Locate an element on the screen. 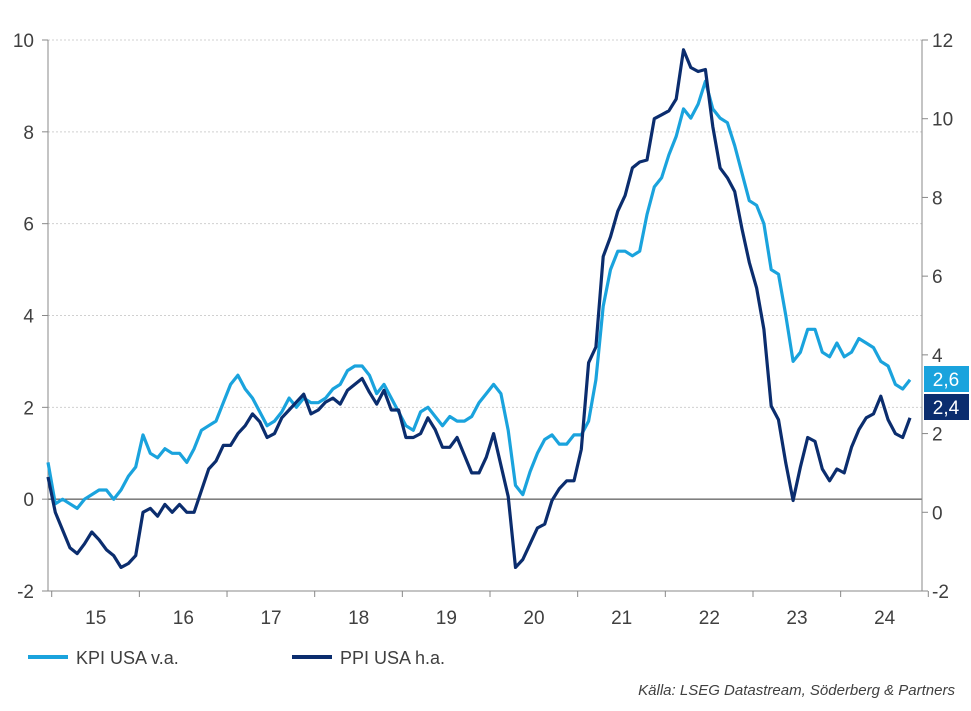 The image size is (971, 711). left-tick-label: -2 is located at coordinates (25, 592).